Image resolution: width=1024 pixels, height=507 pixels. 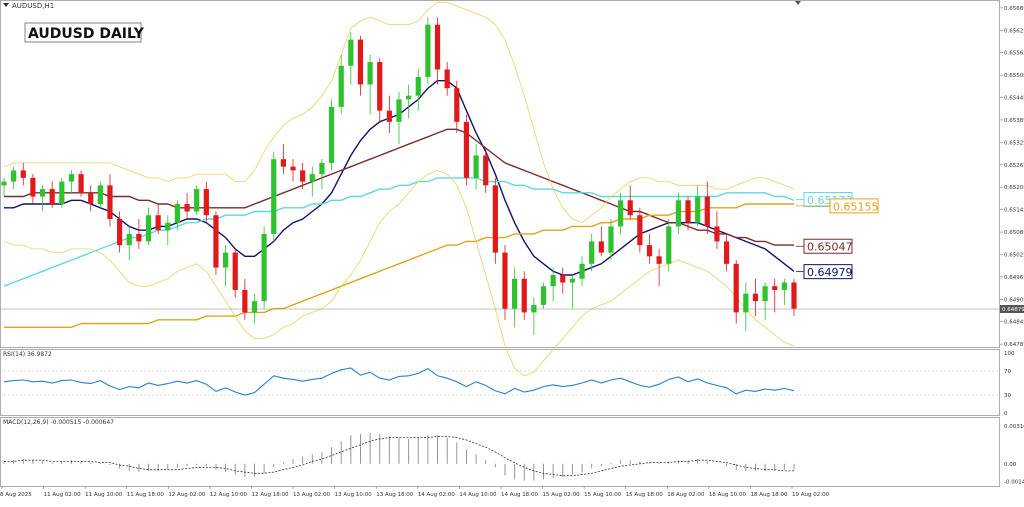 What do you see at coordinates (1010, 465) in the screenshot?
I see `macd-tick-label: 0.00` at bounding box center [1010, 465].